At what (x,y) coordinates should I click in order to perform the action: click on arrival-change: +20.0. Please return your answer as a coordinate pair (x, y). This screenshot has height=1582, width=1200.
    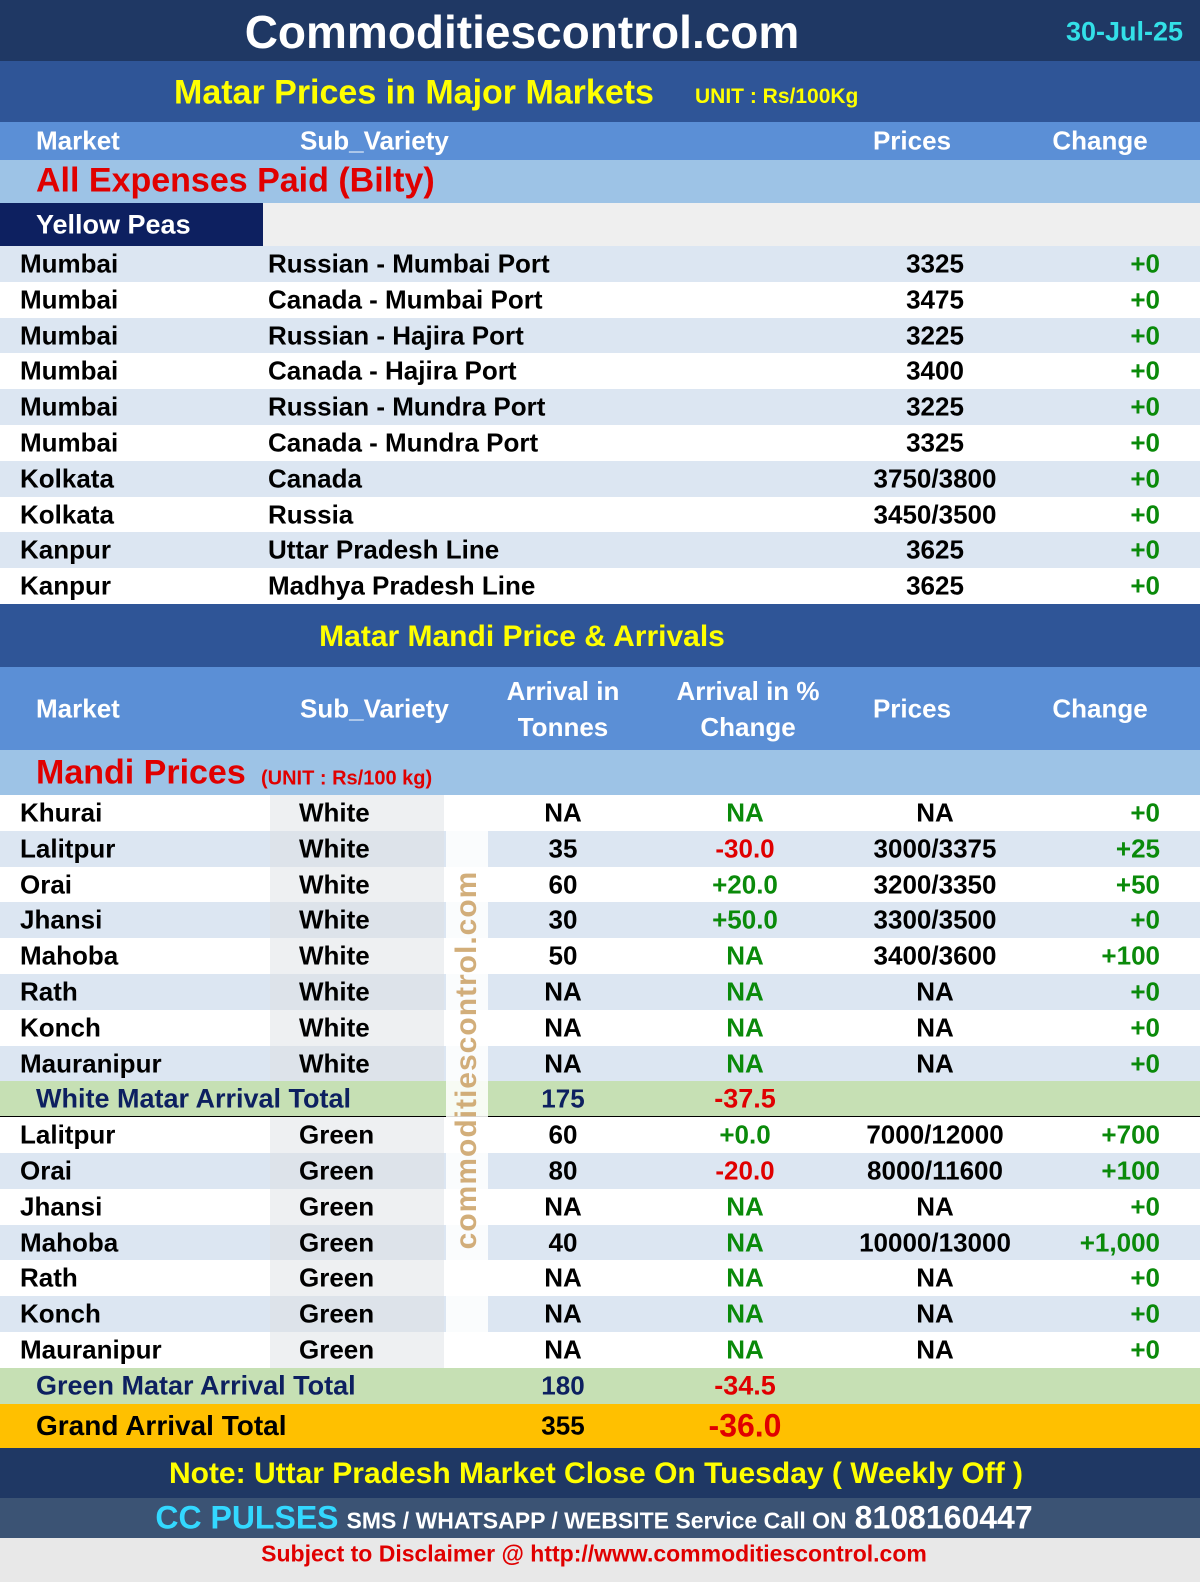
    Looking at the image, I should click on (745, 884).